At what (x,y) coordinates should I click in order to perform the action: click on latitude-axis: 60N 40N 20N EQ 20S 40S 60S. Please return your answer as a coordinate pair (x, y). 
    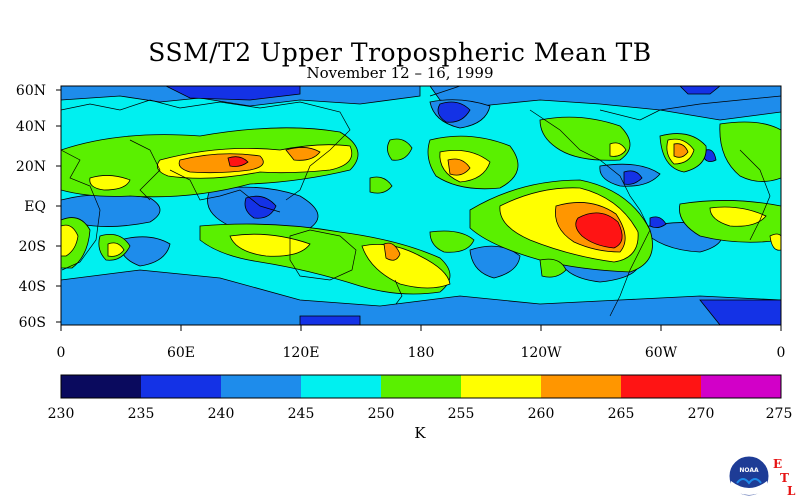
    Looking at the image, I should click on (38, 207).